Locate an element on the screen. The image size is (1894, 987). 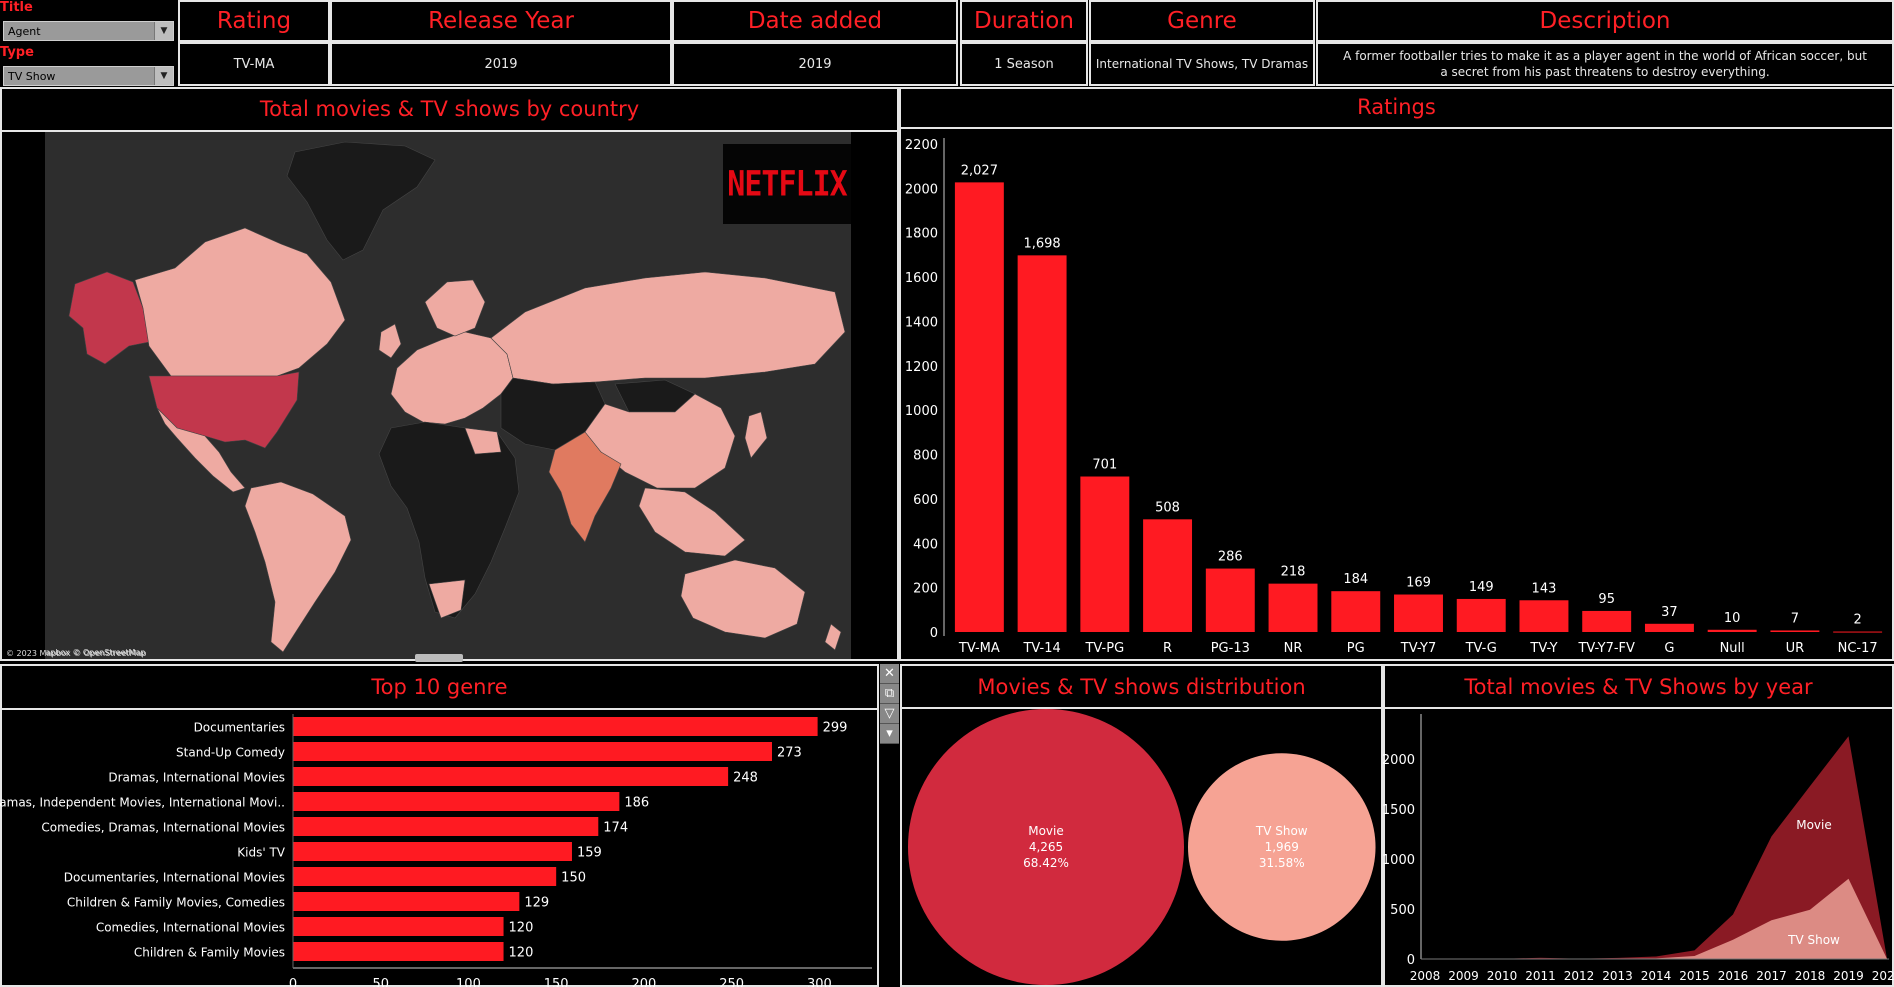
date-added-header: Date added is located at coordinates (815, 21).